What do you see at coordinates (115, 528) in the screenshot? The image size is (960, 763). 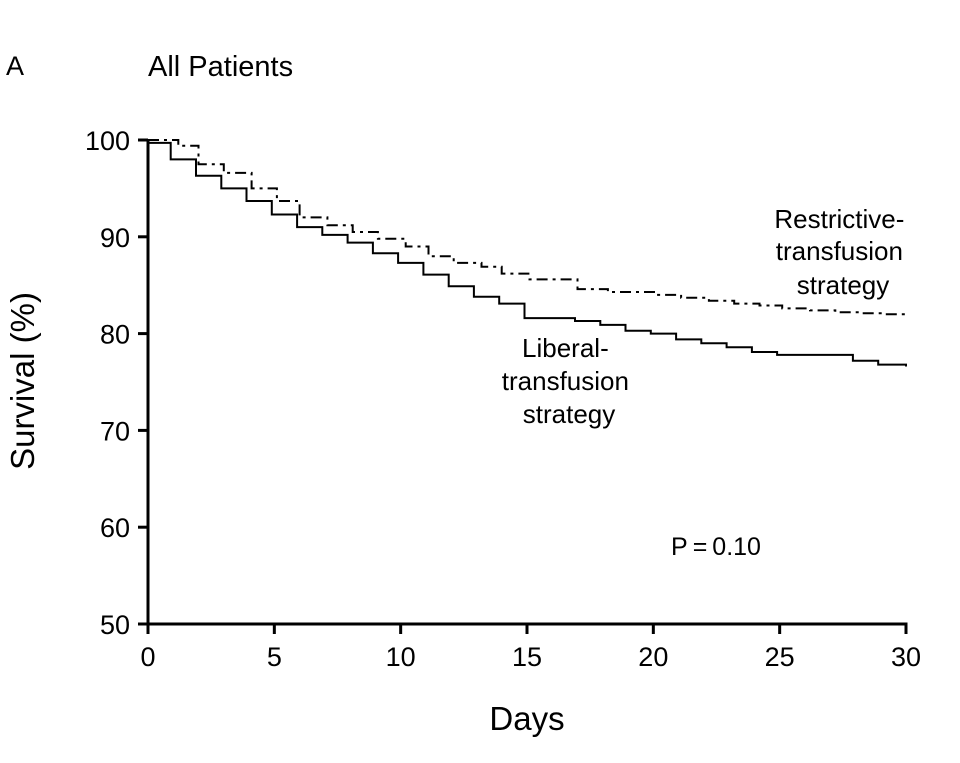 I see `y-tick-label: 60` at bounding box center [115, 528].